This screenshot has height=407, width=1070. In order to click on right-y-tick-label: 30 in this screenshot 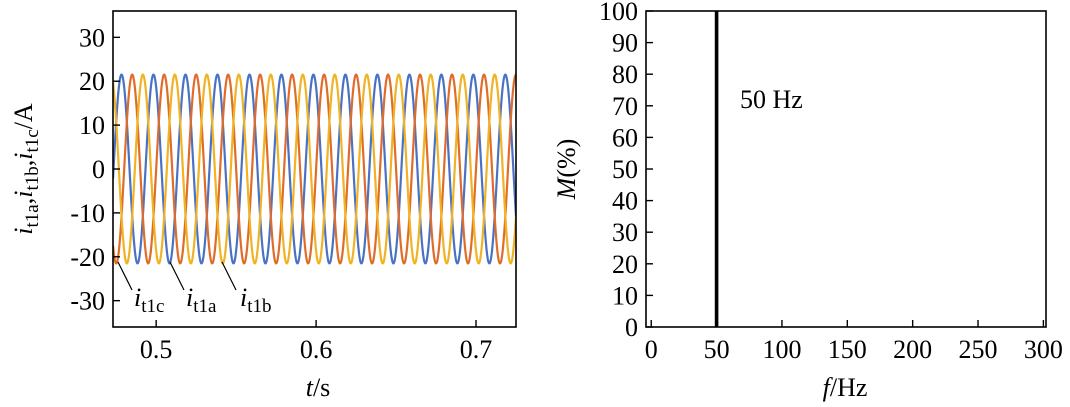, I will do `click(625, 232)`.